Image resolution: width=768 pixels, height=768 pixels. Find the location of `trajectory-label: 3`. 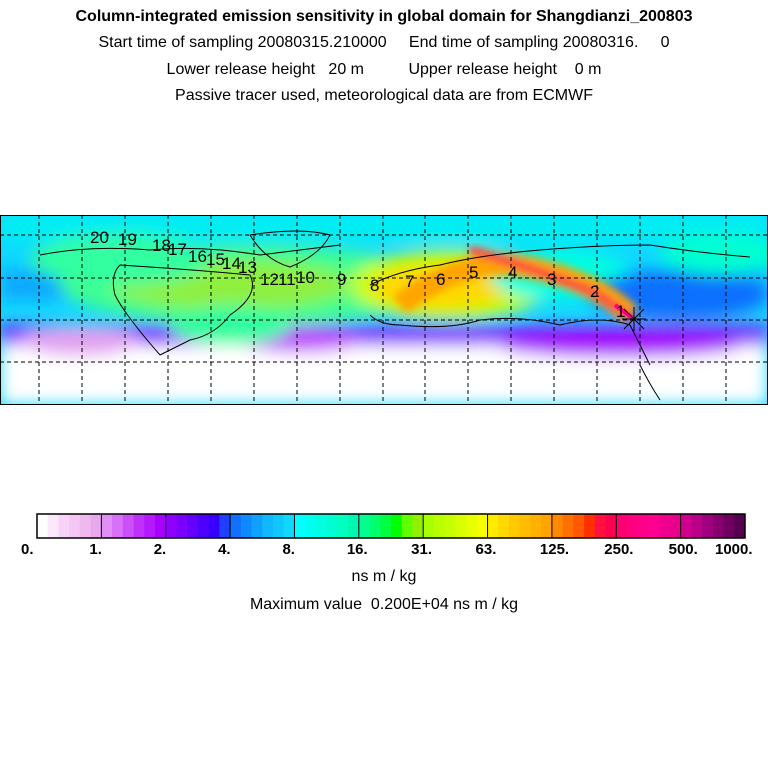

trajectory-label: 3 is located at coordinates (551, 279).